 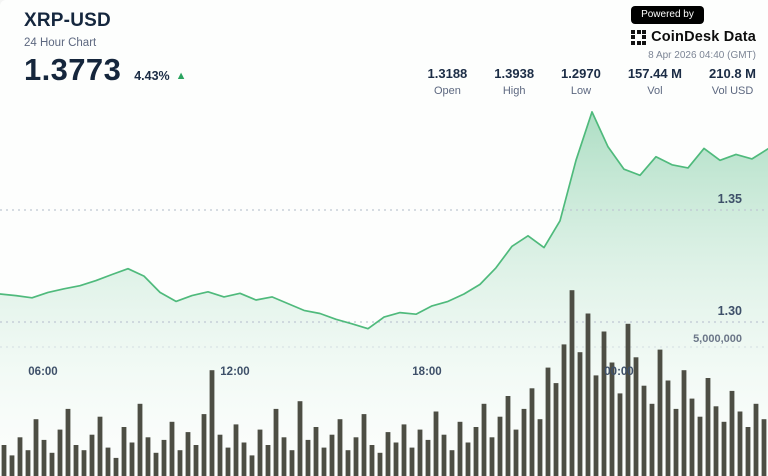 I want to click on price-row: 1.3773 4.43% ▲, so click(x=105, y=70).